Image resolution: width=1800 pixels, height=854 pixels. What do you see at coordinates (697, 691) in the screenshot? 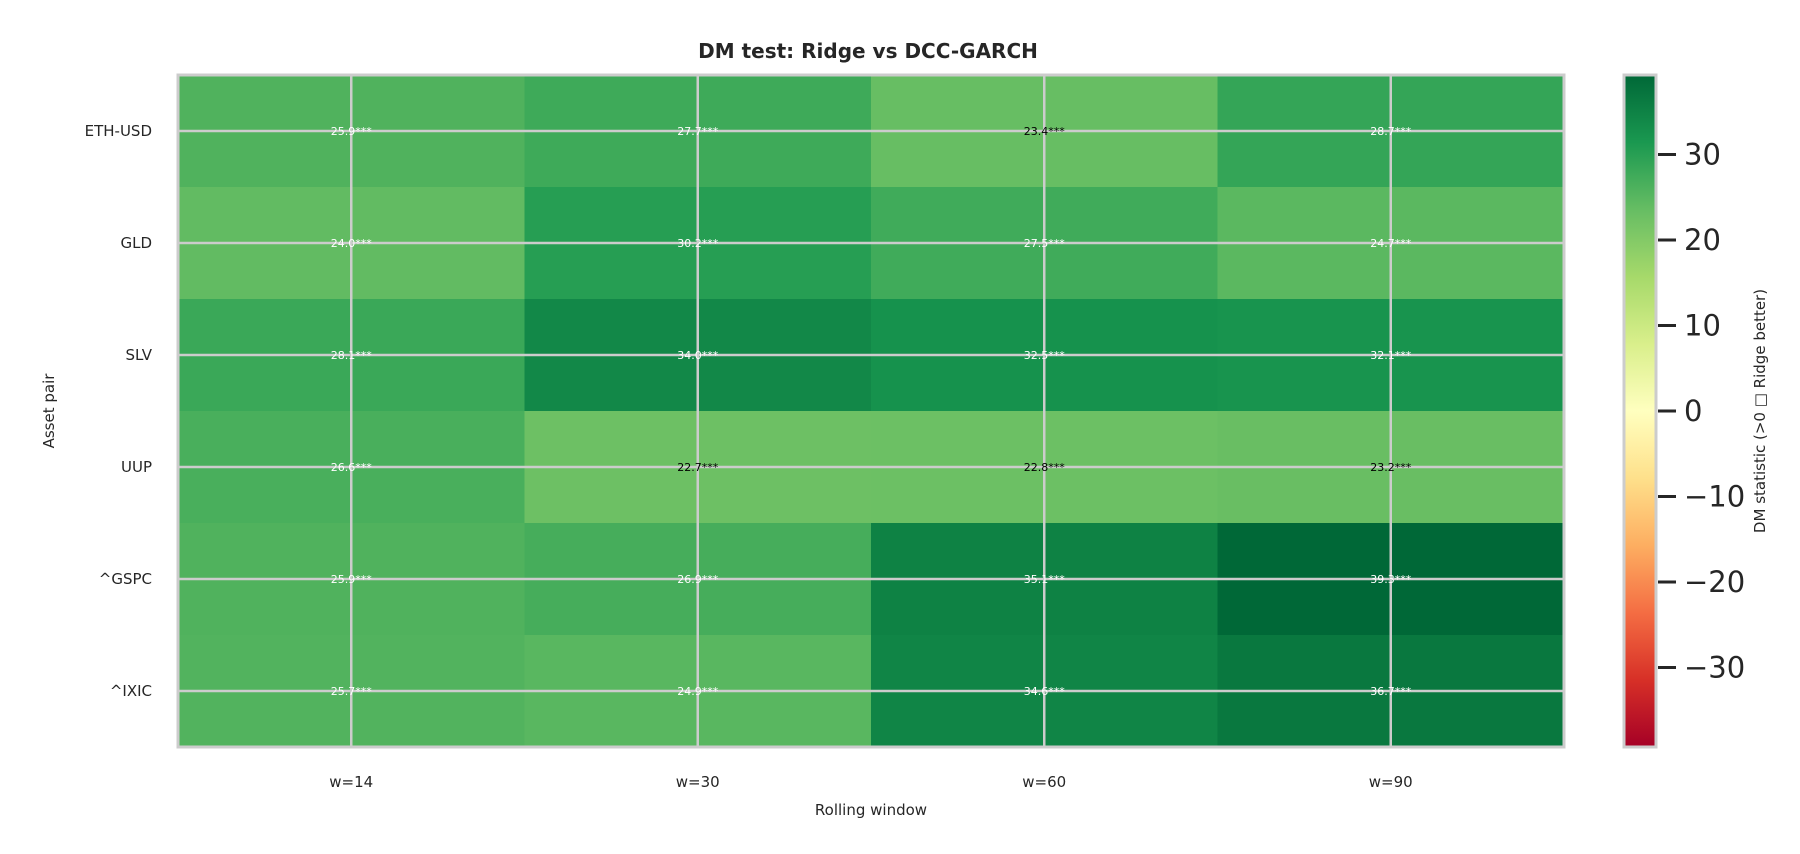
I see `cell-value-label: 24.9***` at bounding box center [697, 691].